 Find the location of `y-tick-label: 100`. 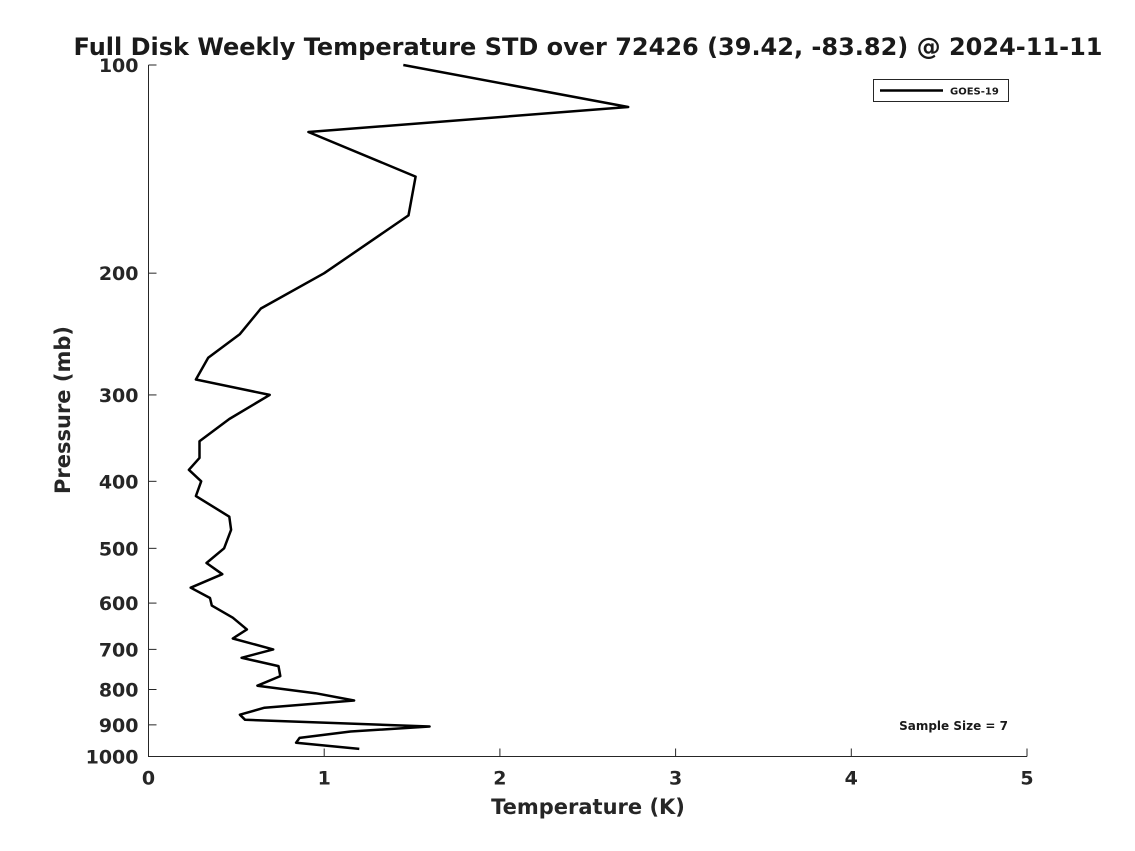

y-tick-label: 100 is located at coordinates (119, 66).